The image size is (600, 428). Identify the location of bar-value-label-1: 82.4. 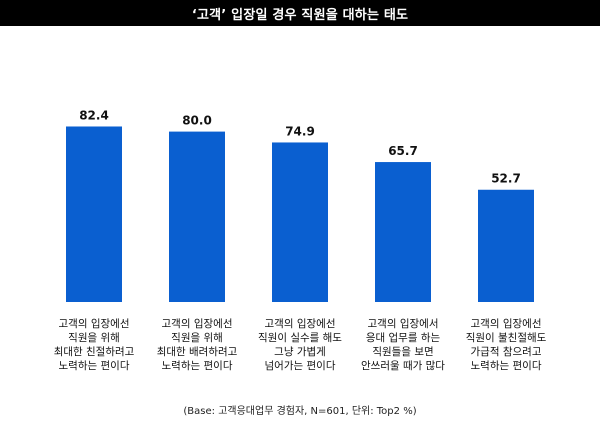
(94, 115).